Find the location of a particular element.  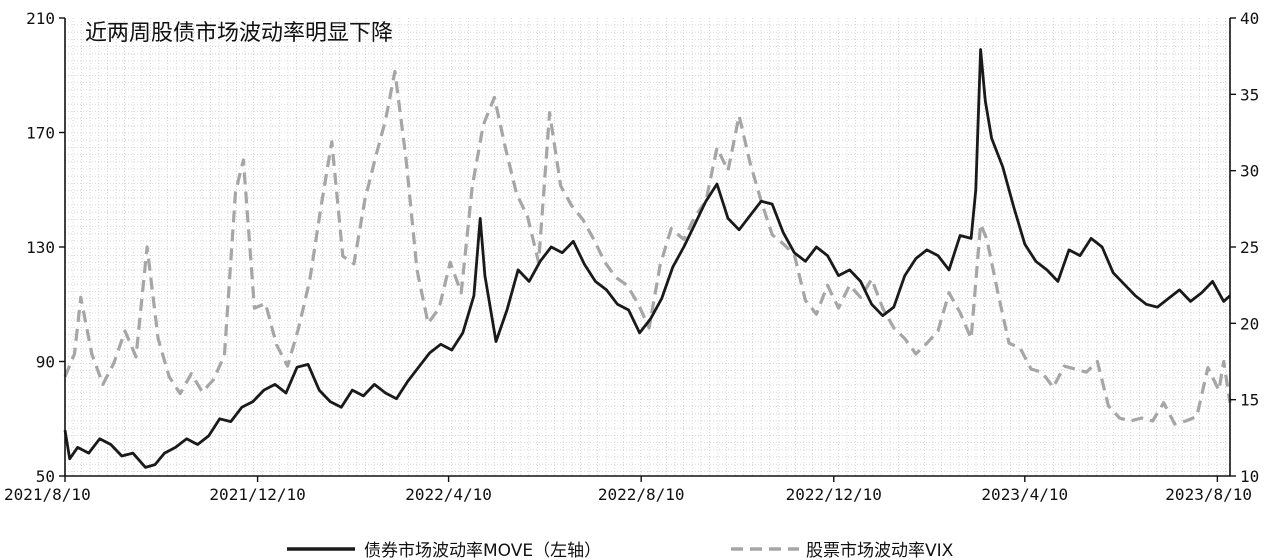

y-right-tick-label: 15 is located at coordinates (1249, 400).